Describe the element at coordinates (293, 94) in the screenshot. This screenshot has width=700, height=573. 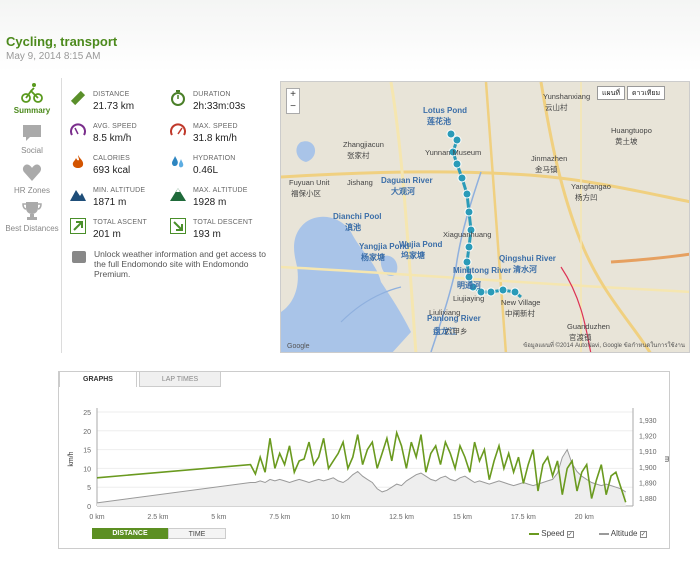
I see `map-zoom-in-button: +` at that location.